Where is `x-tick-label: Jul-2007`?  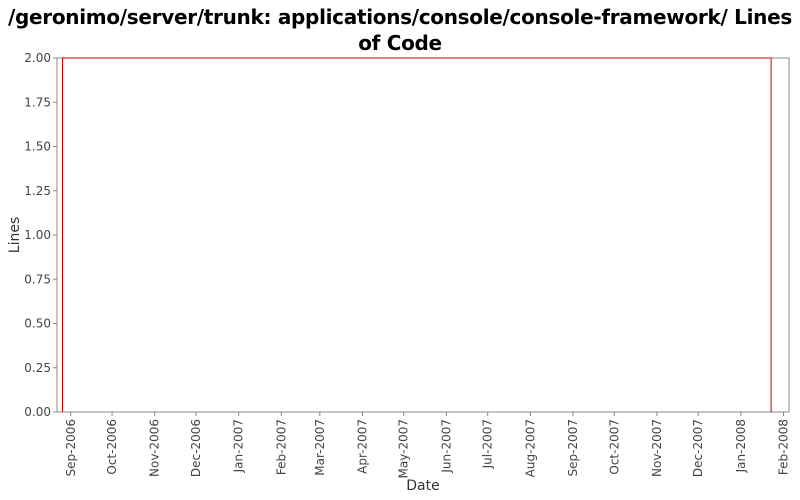 x-tick-label: Jul-2007 is located at coordinates (488, 444).